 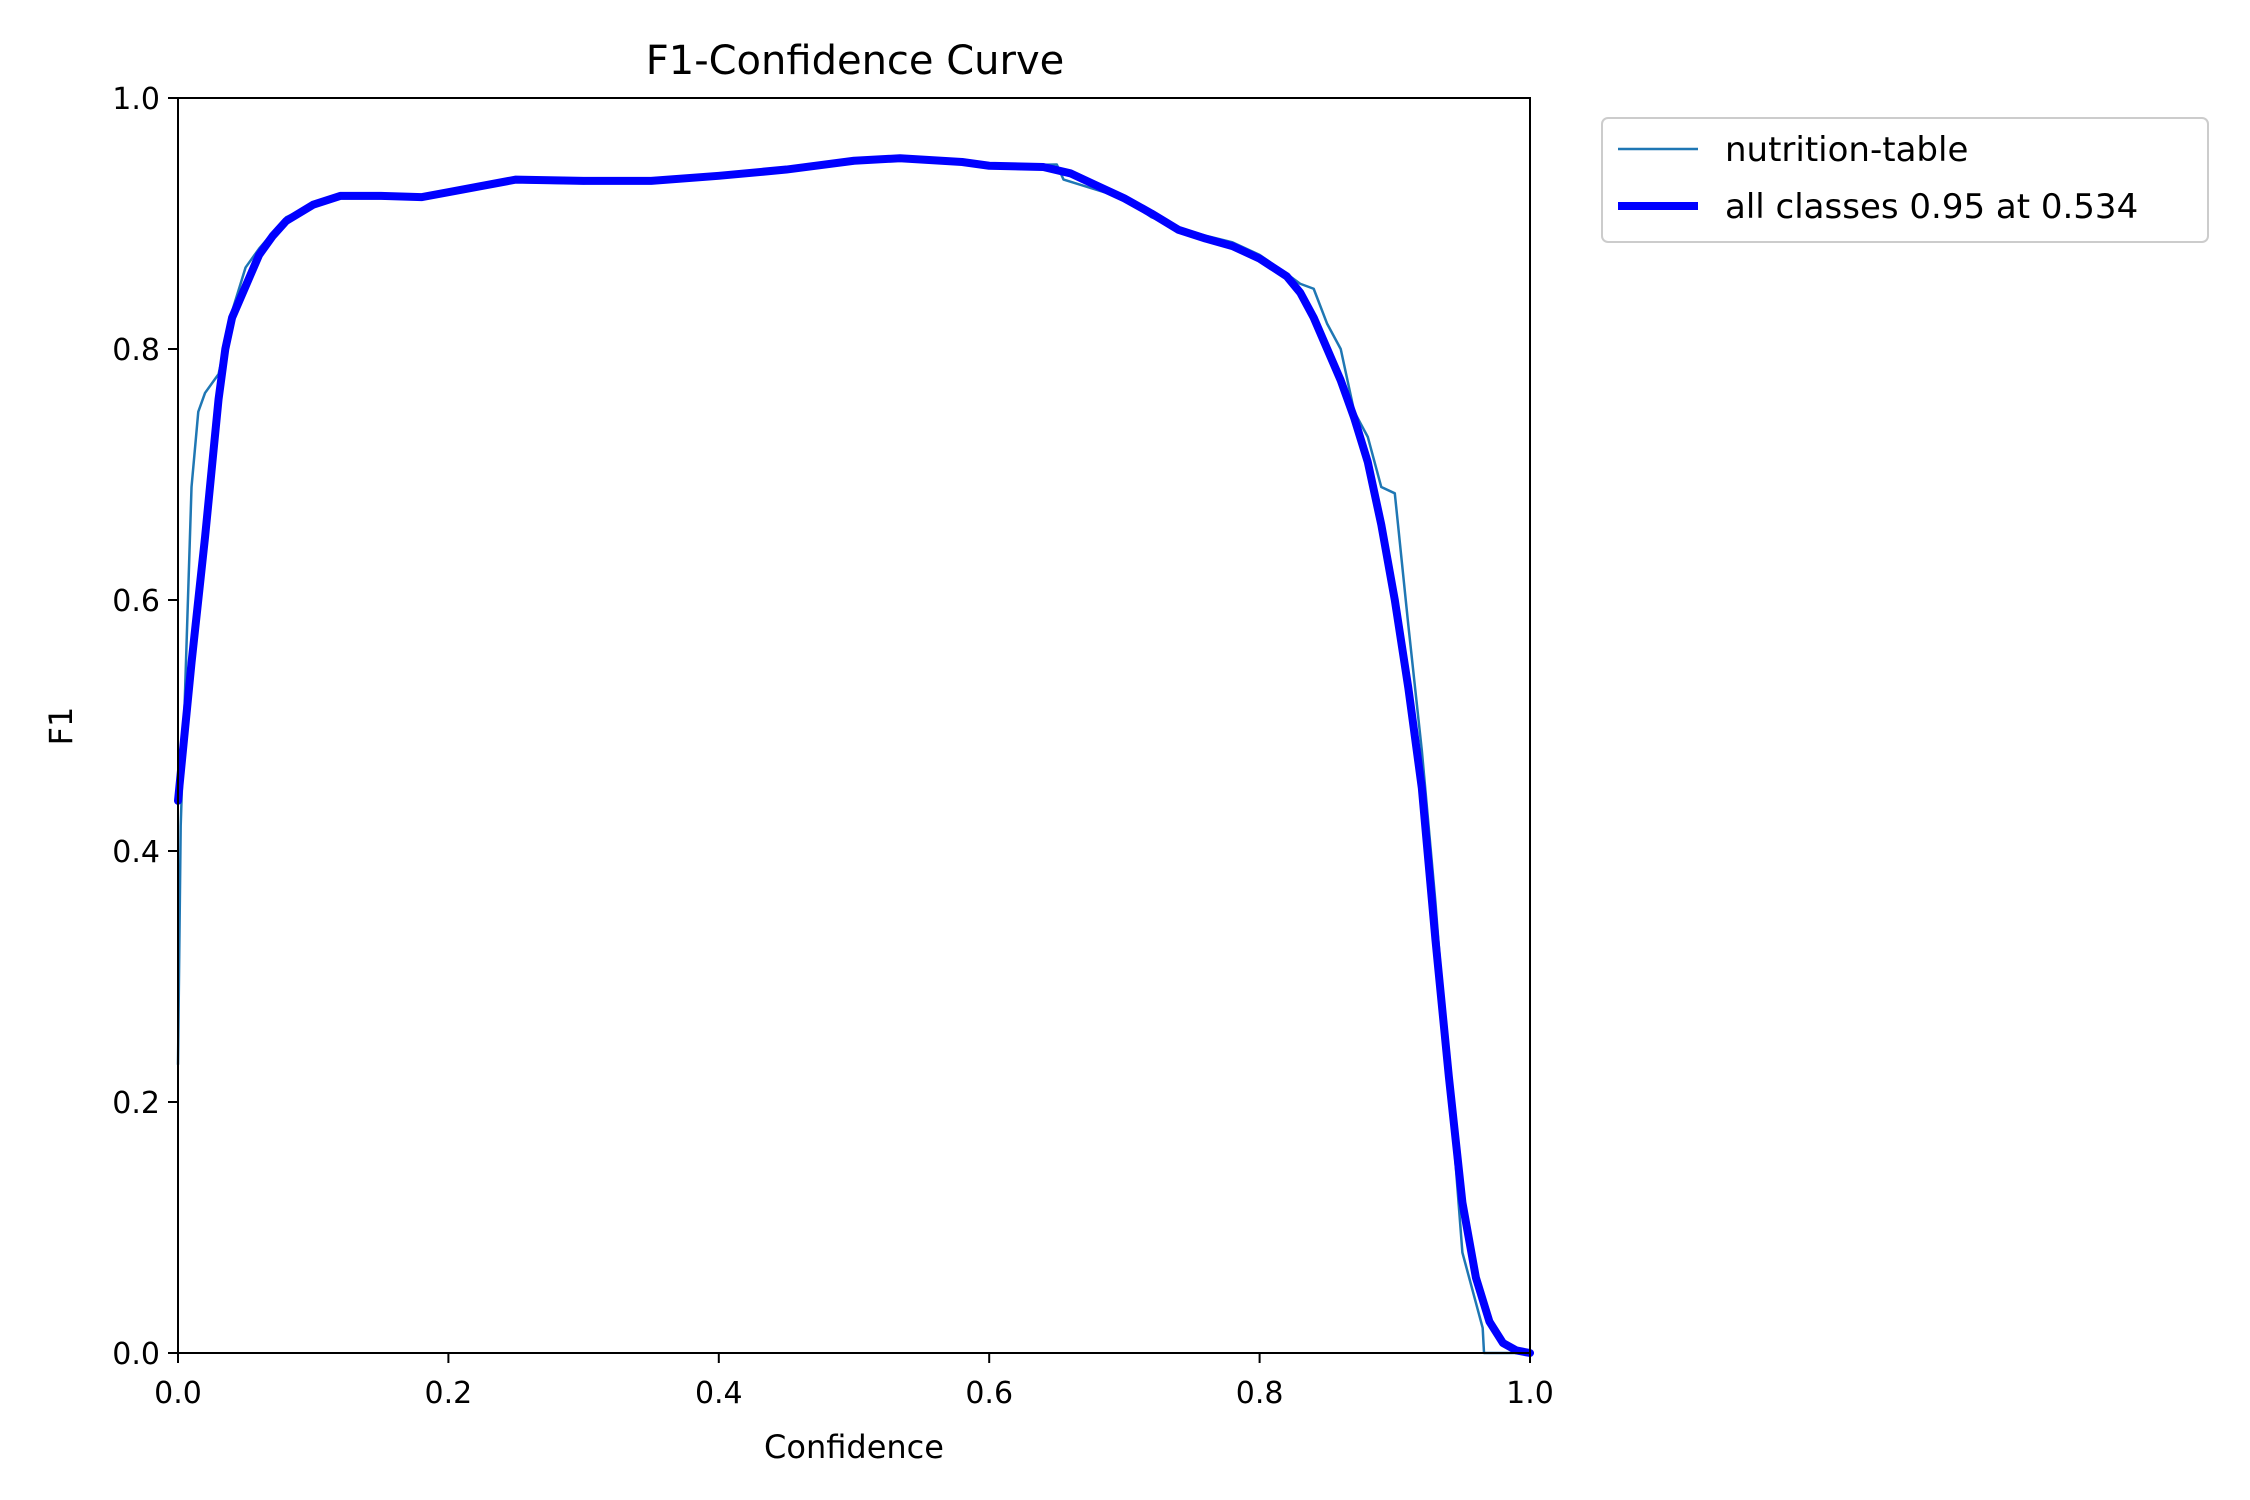 I want to click on x-axis-label: Confidence, so click(x=854, y=1447).